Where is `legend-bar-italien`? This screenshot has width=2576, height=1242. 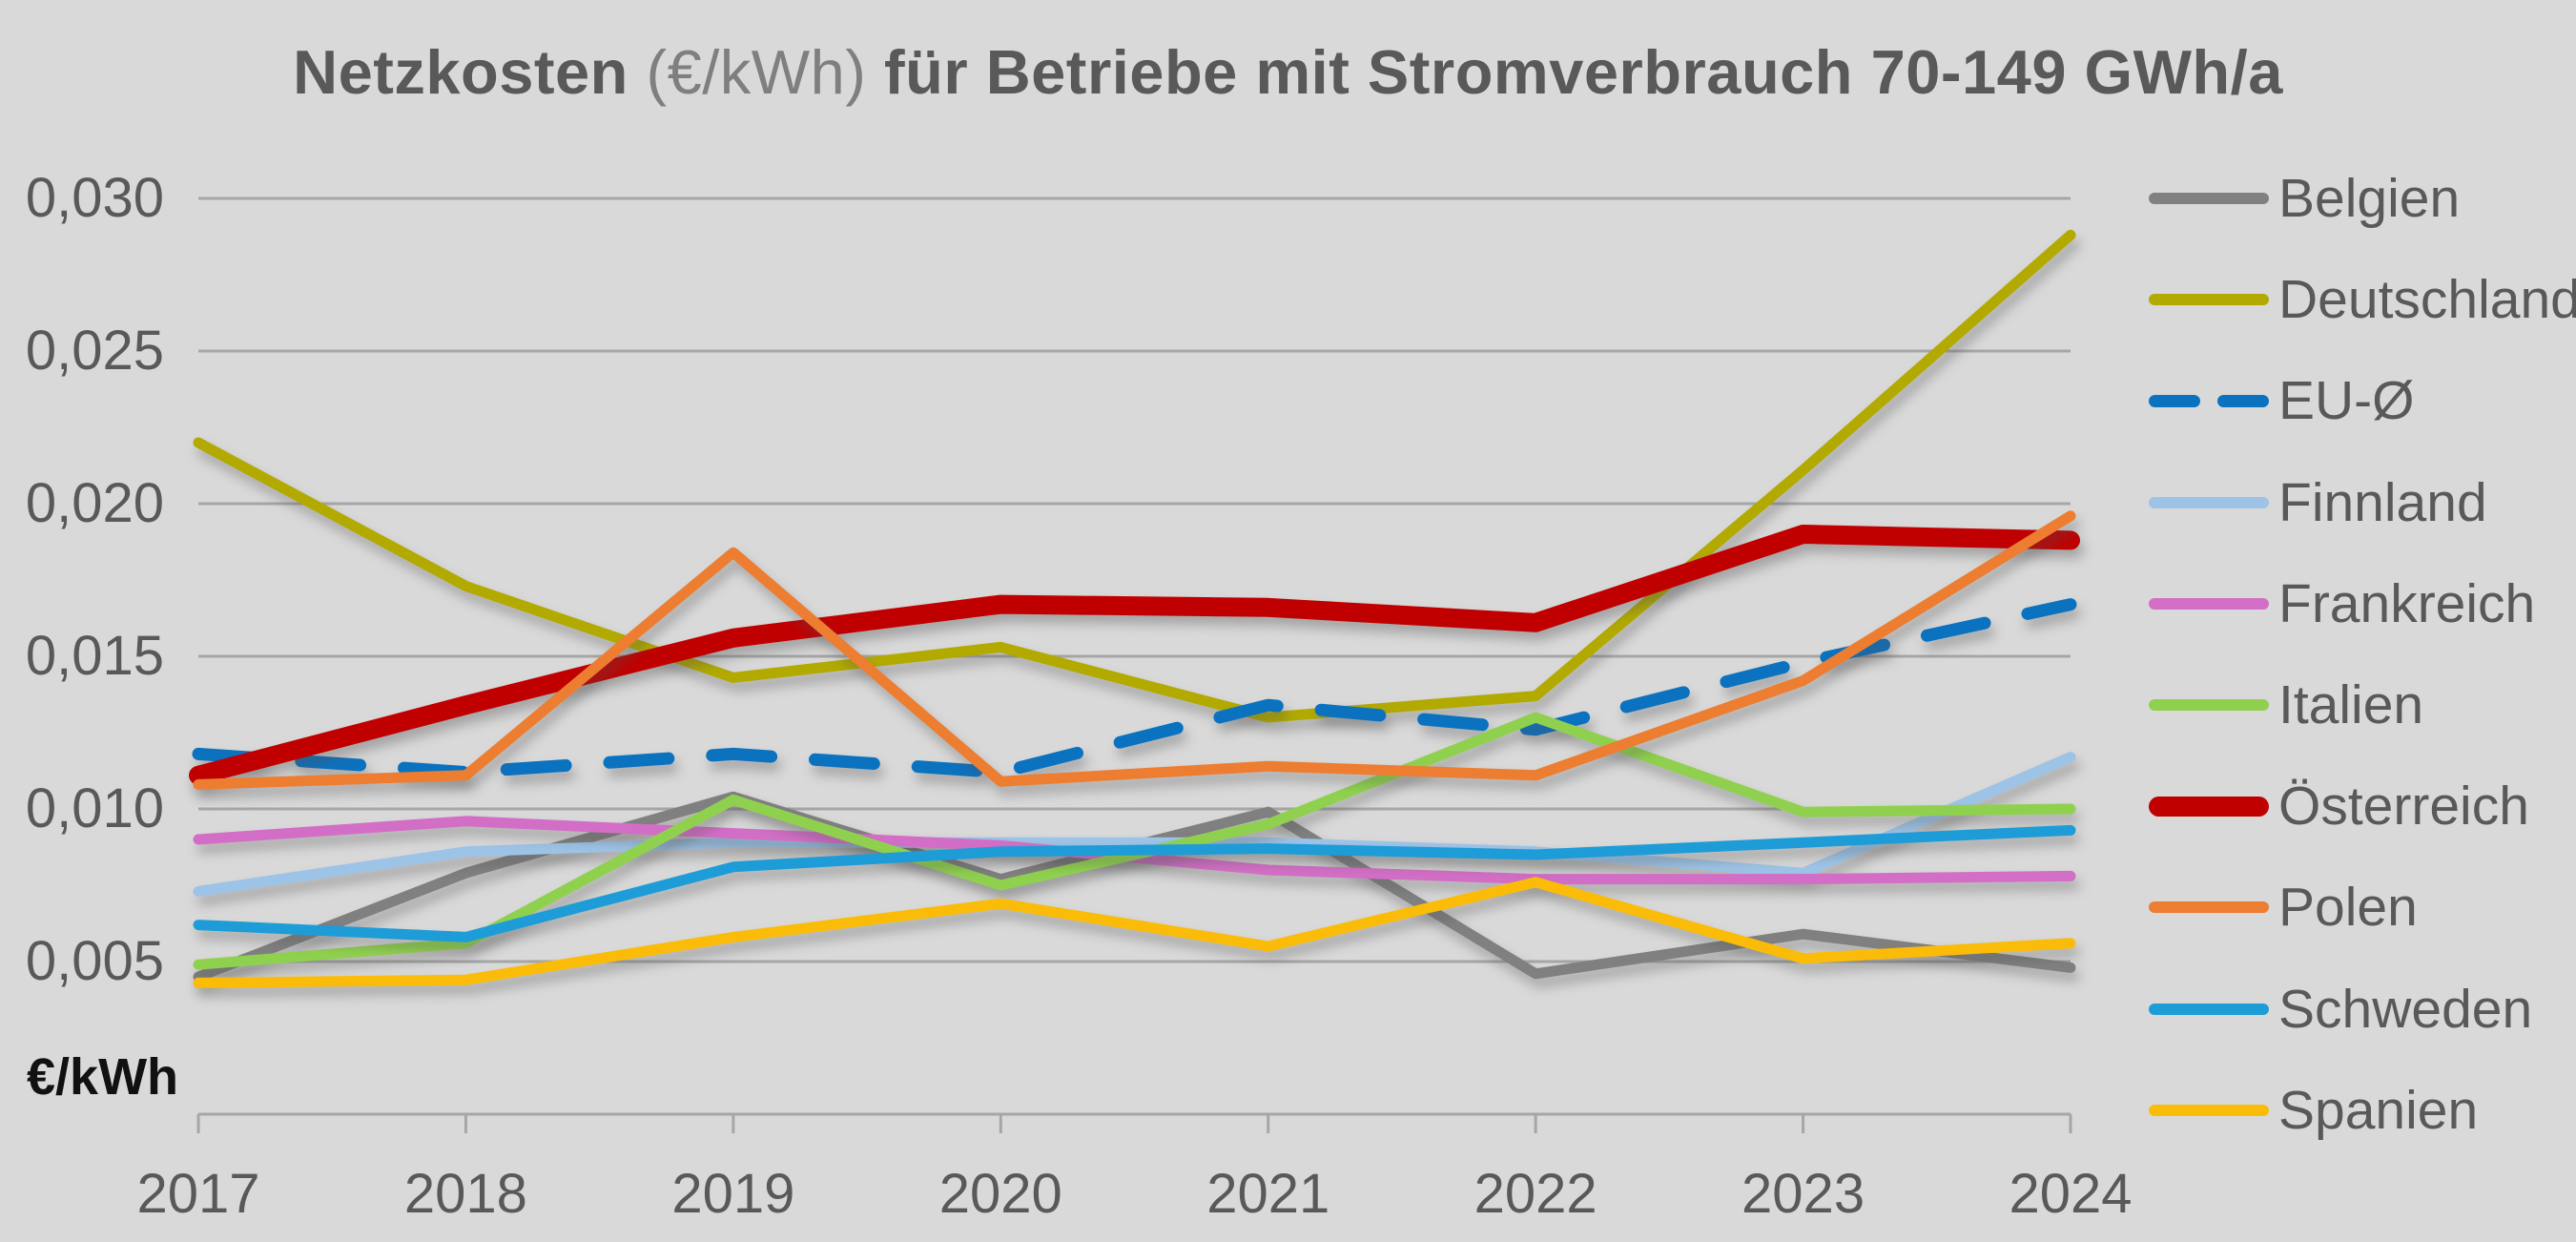
legend-bar-italien is located at coordinates (2209, 705).